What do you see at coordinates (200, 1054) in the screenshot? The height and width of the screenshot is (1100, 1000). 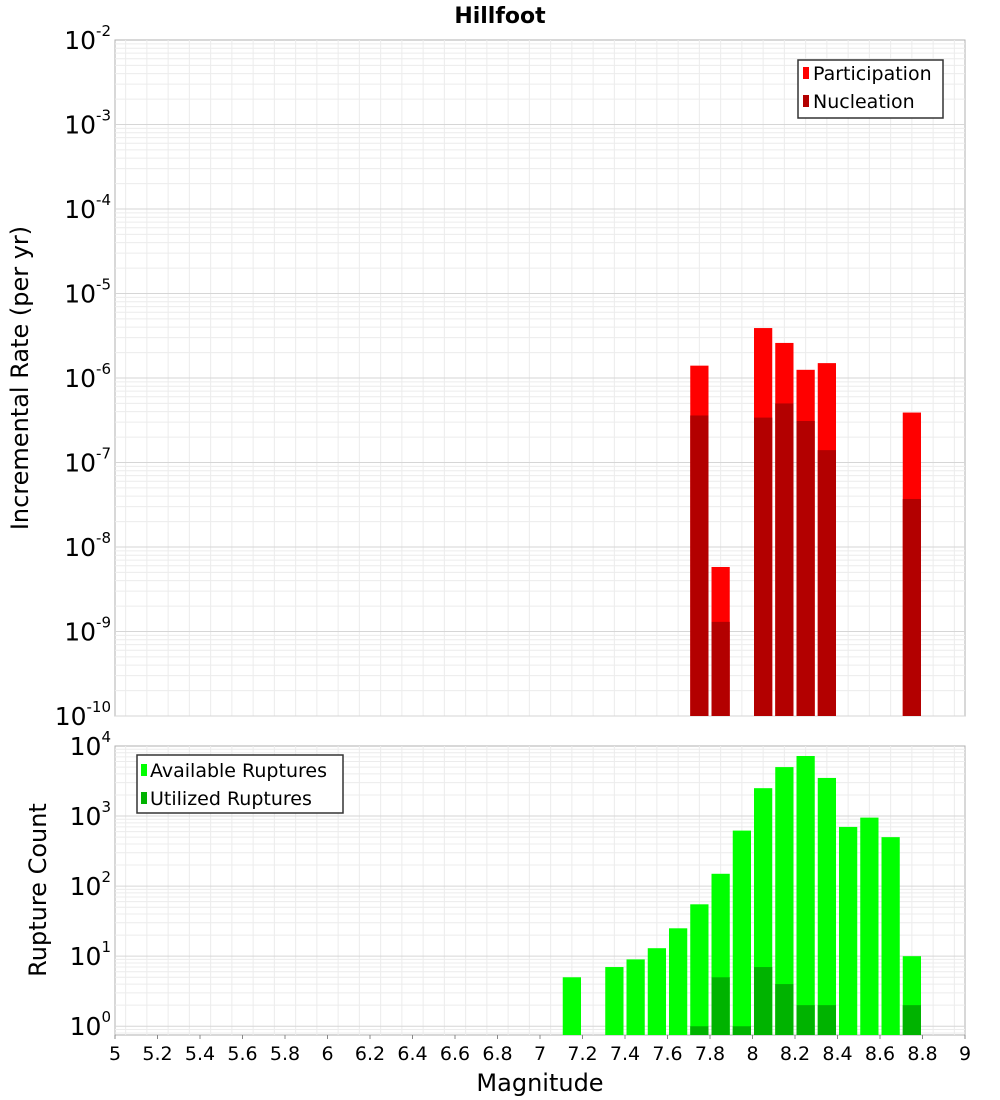 I see `x-tick-label: 5.4` at bounding box center [200, 1054].